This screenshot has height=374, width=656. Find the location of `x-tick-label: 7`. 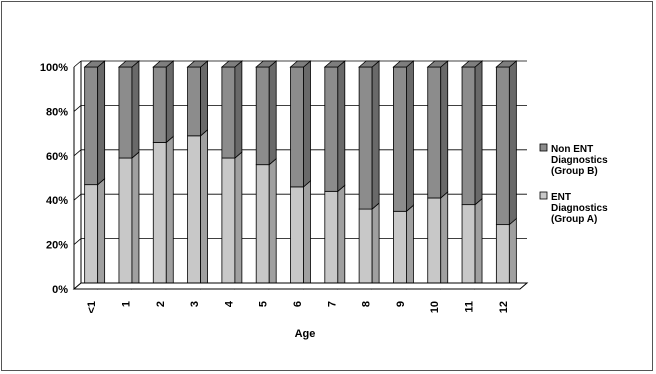

x-tick-label: 7 is located at coordinates (332, 304).